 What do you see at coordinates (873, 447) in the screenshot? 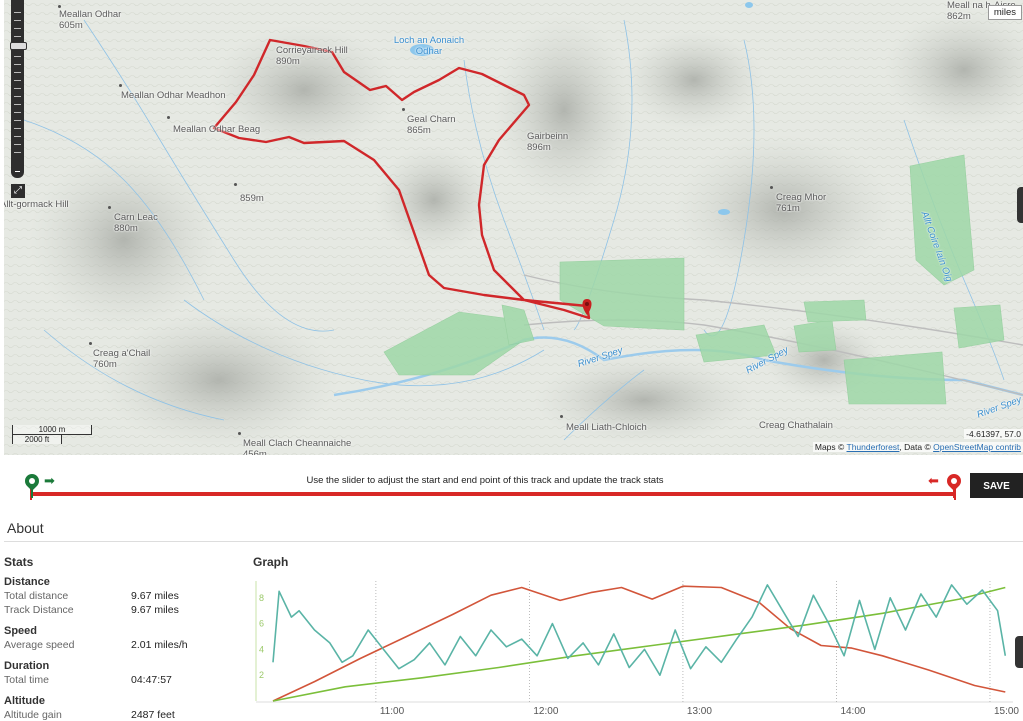
I see `thunderforest-link: Thunderforest` at bounding box center [873, 447].